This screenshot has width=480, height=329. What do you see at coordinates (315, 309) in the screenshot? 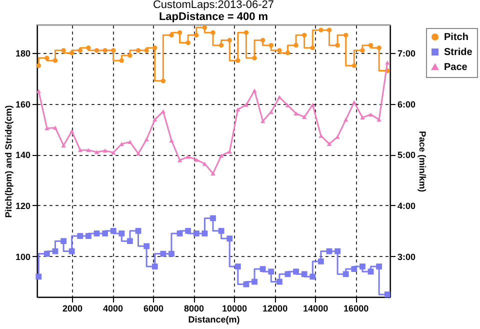
I see `x-tick-label: 14000` at bounding box center [315, 309].